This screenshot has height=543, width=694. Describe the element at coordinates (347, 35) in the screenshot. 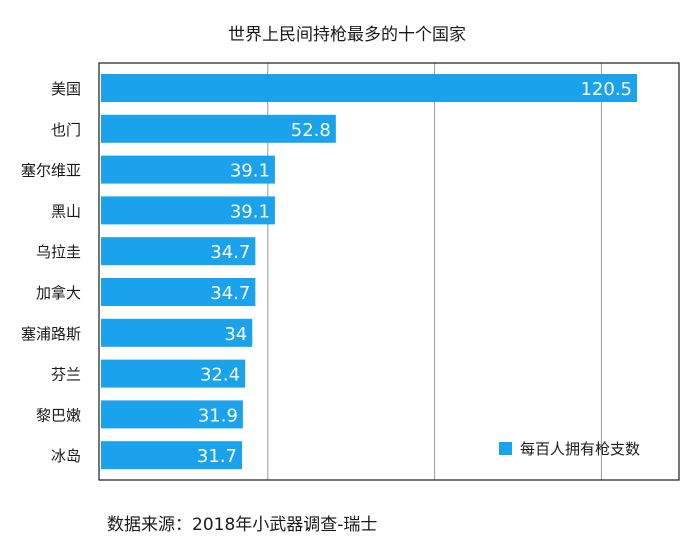

I see `chart-title: 世界上民间持枪最多的十个国家` at that location.